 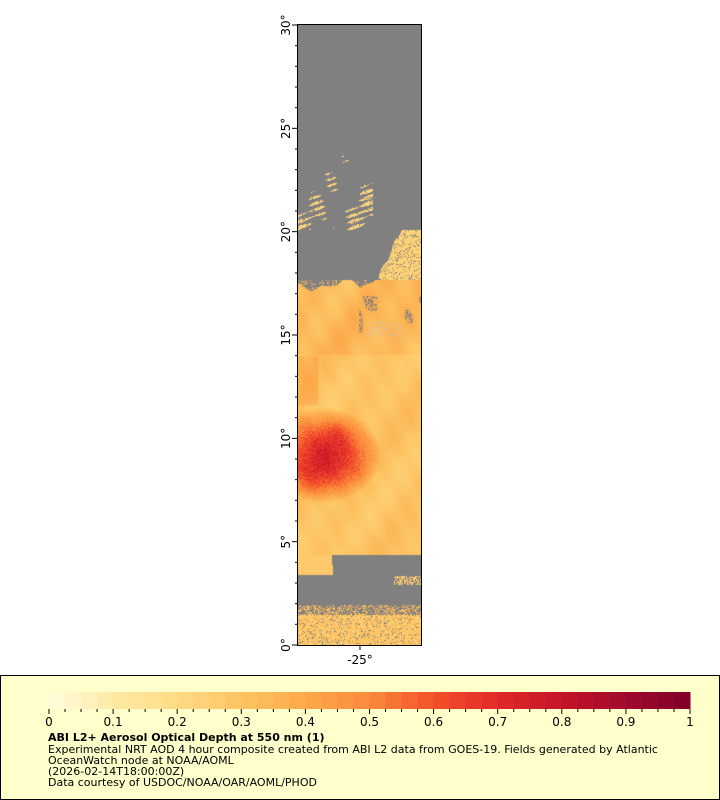 I want to click on y-tick-label: 30°, so click(x=286, y=24).